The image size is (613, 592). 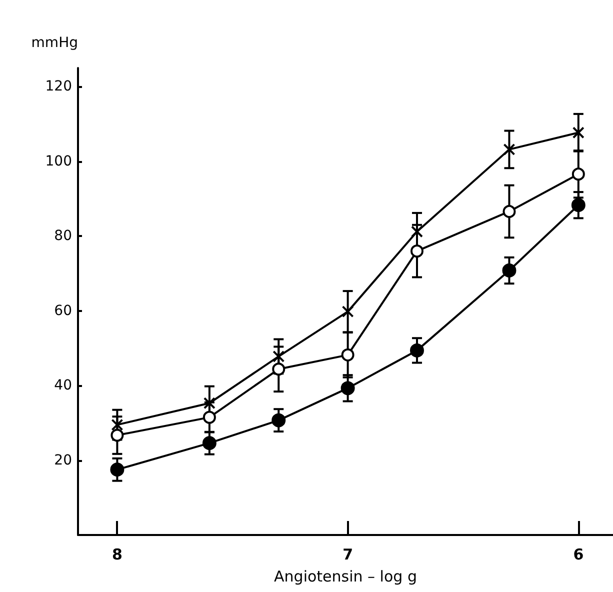 I want to click on y-tick-label: 80, so click(x=63, y=236).